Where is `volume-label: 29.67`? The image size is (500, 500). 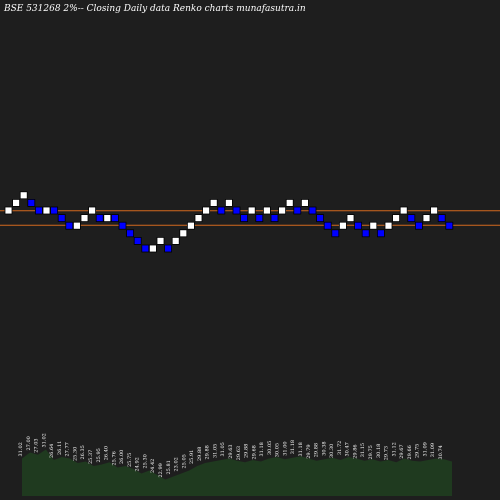 volume-label: 29.67 is located at coordinates (402, 451).